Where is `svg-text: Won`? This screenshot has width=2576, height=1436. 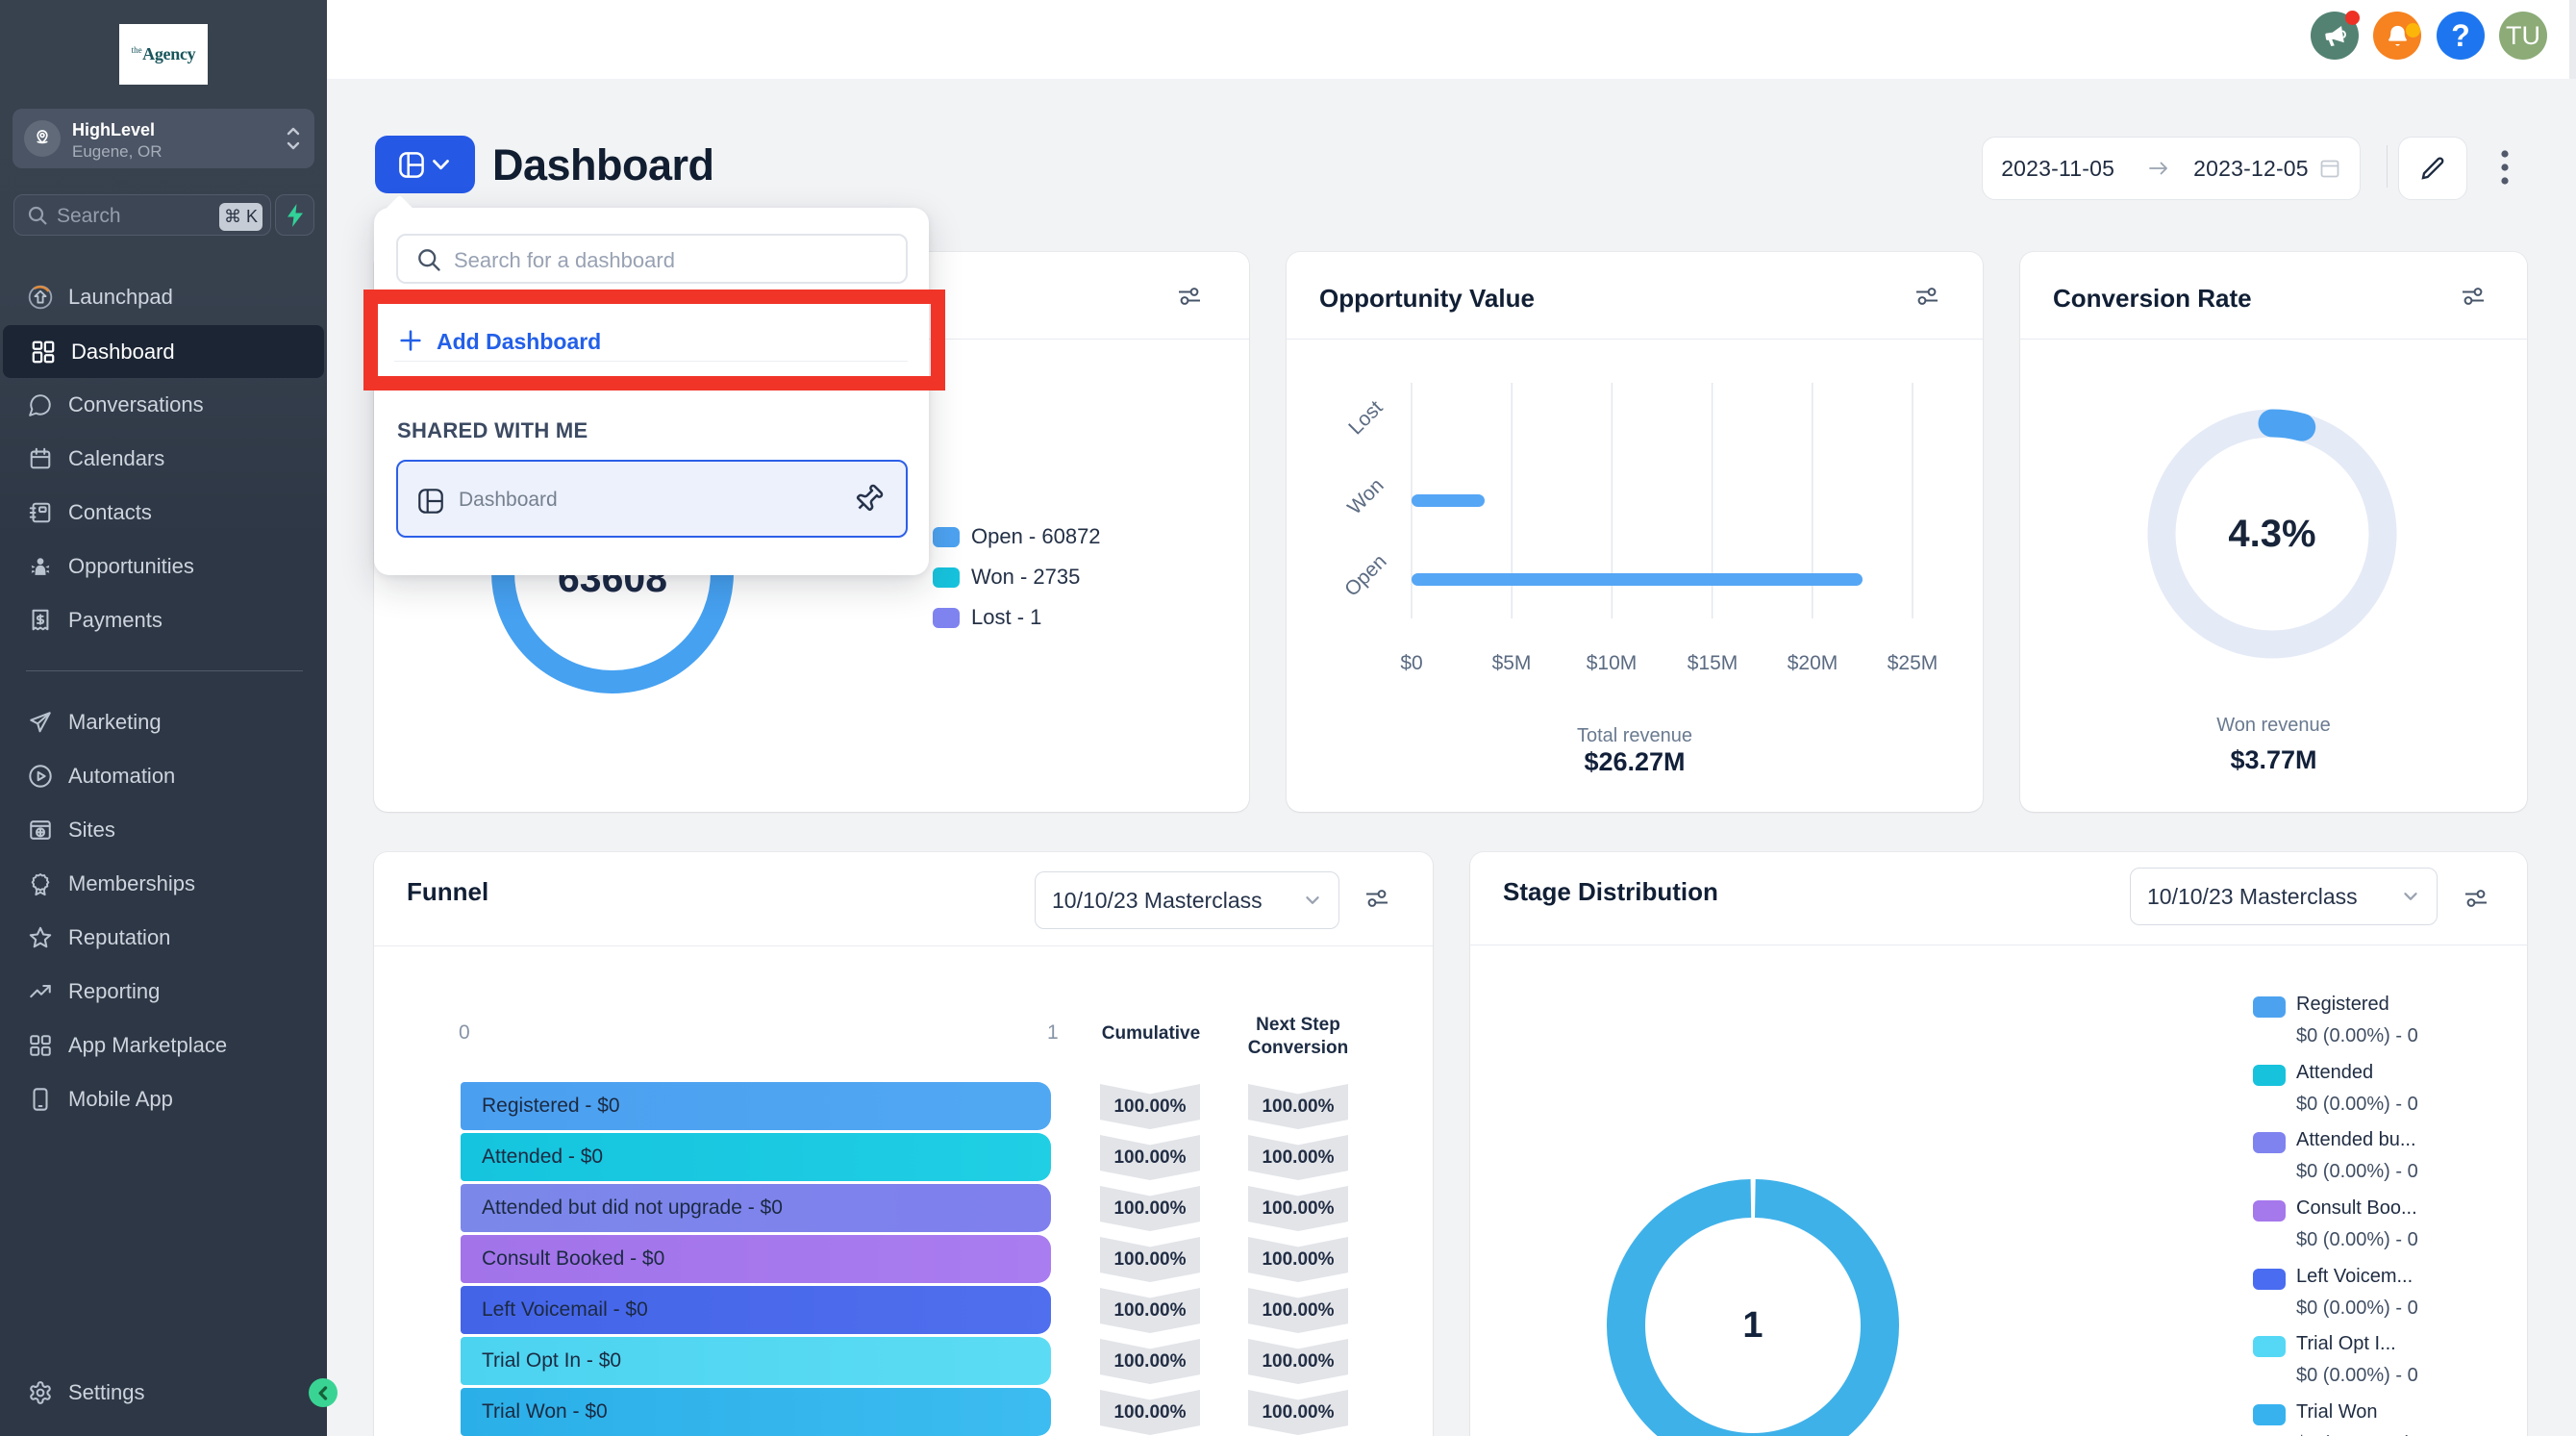
svg-text: Won is located at coordinates (1365, 497).